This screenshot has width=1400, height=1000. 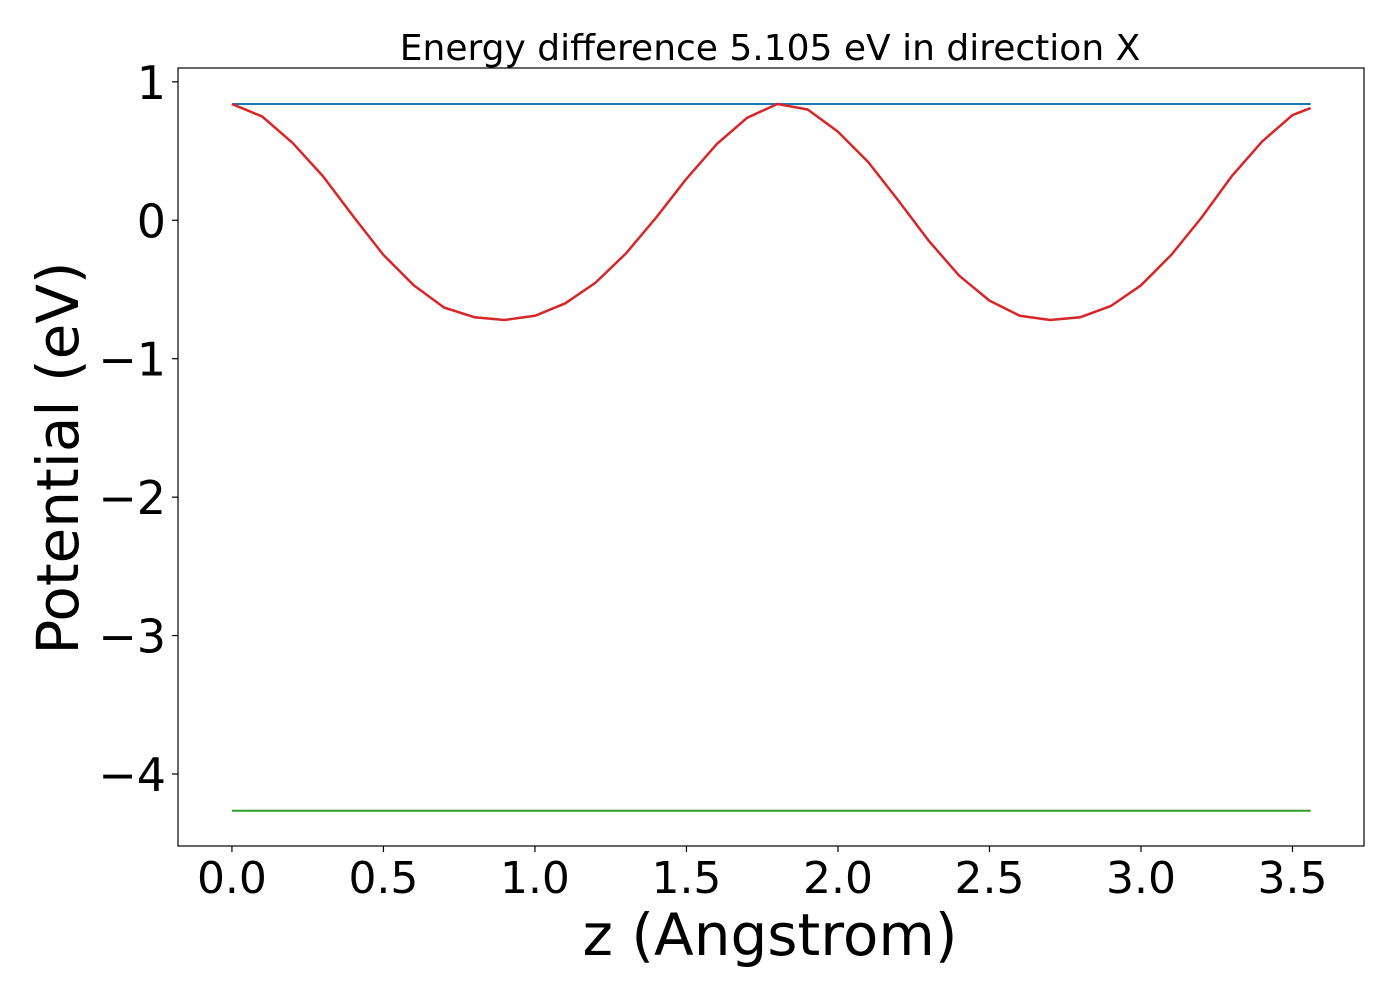 I want to click on y-axis-label: Potential (eV), so click(x=58, y=457).